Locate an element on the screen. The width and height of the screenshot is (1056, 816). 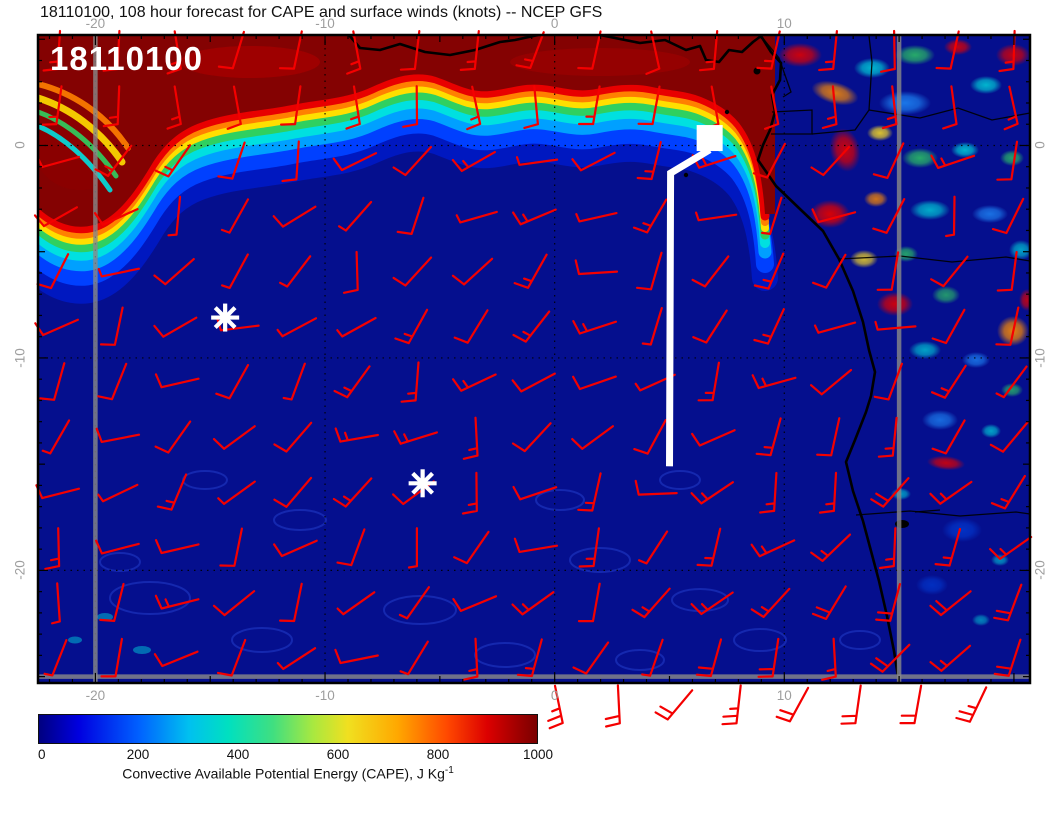
colorbar-tick-label: 800 is located at coordinates (438, 754).